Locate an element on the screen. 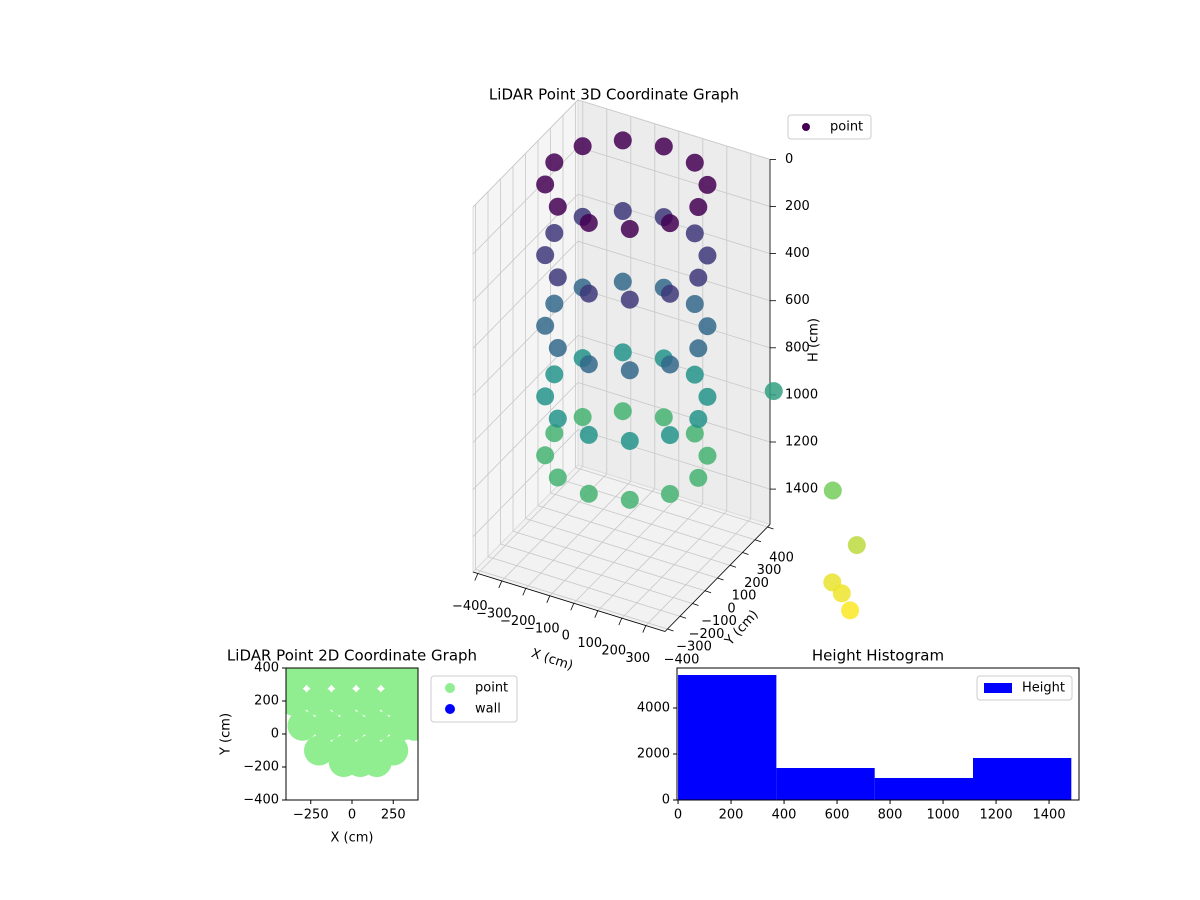 This screenshot has width=1200, height=900. x-tick-label: −300 is located at coordinates (494, 613).